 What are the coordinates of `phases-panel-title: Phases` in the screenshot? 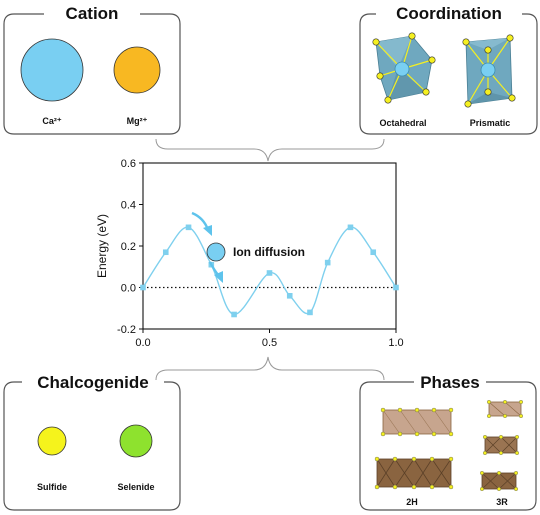 It's located at (450, 382).